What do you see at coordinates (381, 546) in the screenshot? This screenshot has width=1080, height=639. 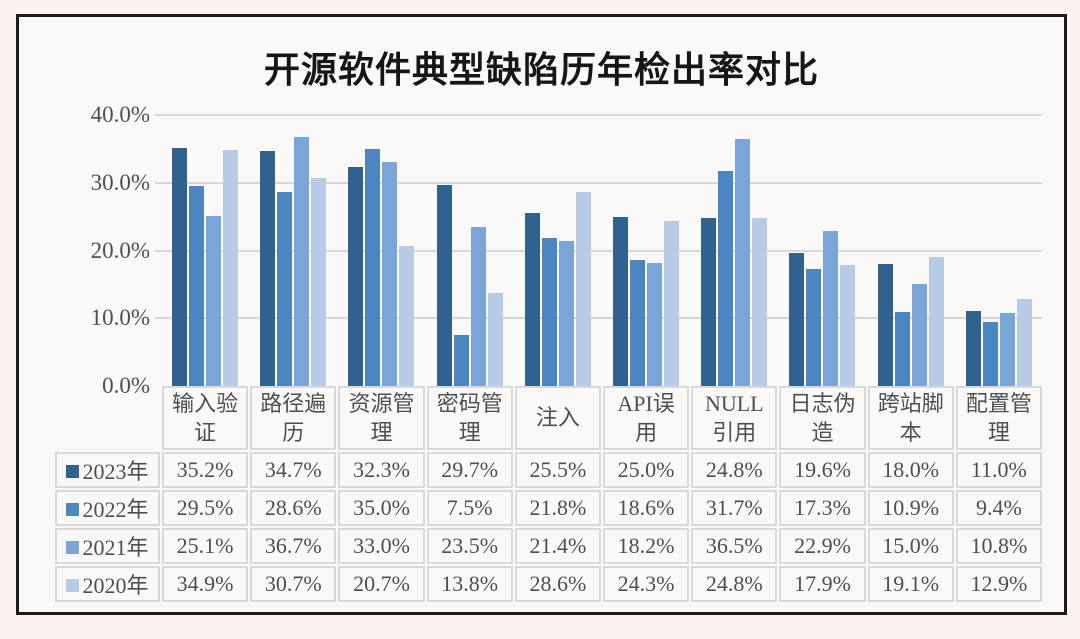 I see `value-cell: 33.0%` at bounding box center [381, 546].